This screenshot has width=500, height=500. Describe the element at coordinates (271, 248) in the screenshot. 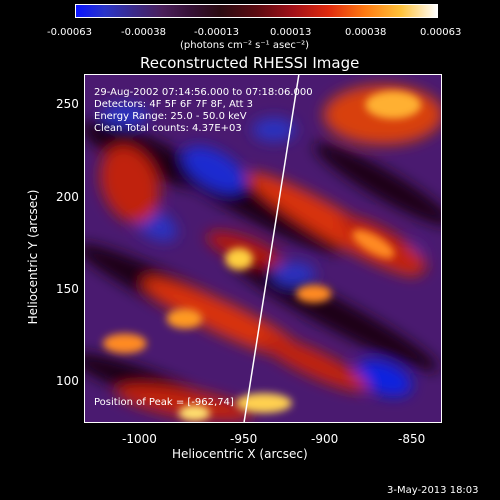

I see `solar-limb-line` at that location.